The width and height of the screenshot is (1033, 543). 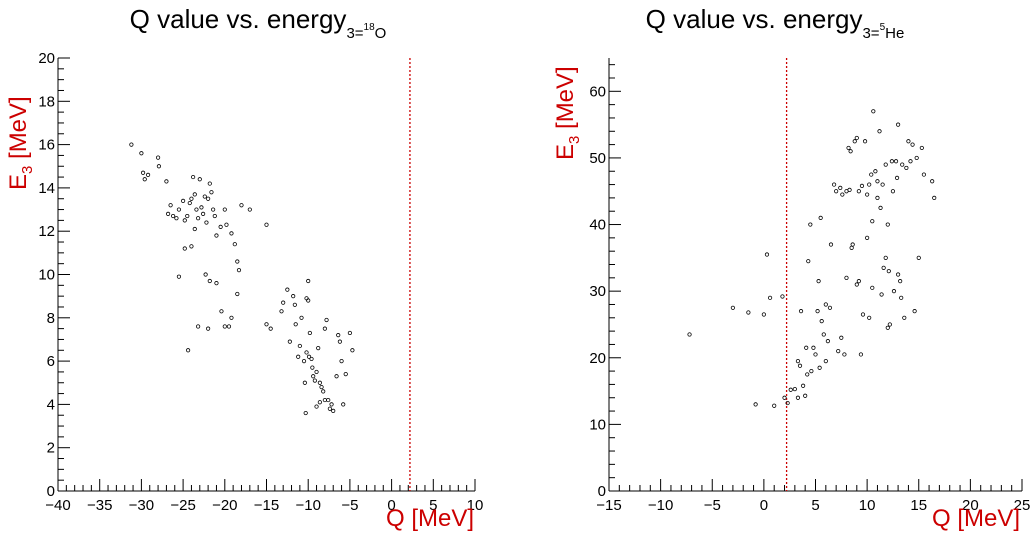 What do you see at coordinates (380, 33) in the screenshot?
I see `title-sub-suffix: O` at bounding box center [380, 33].